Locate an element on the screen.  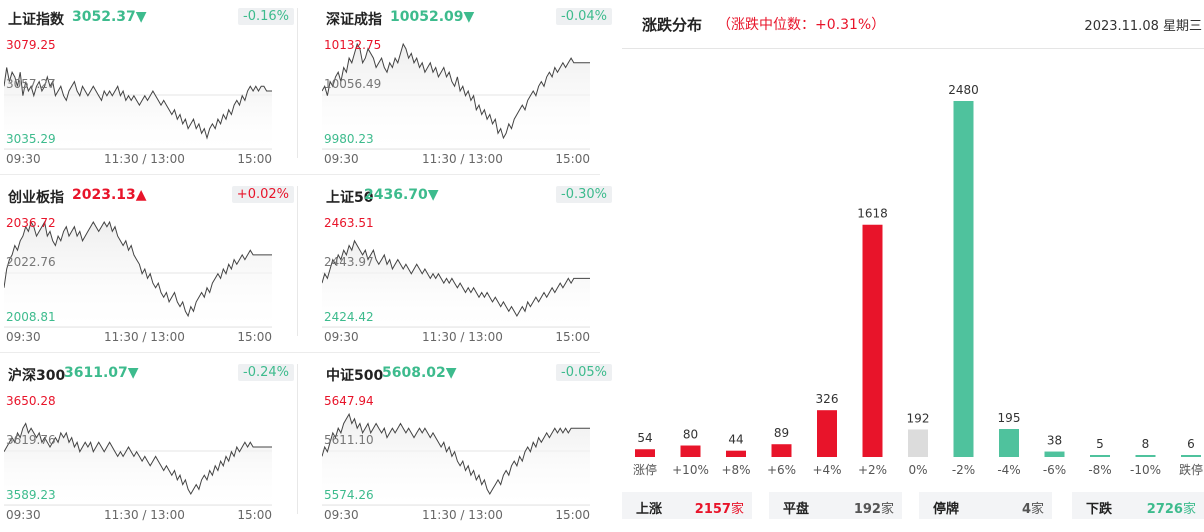
bar-category-label: -8% is located at coordinates (1099, 470).